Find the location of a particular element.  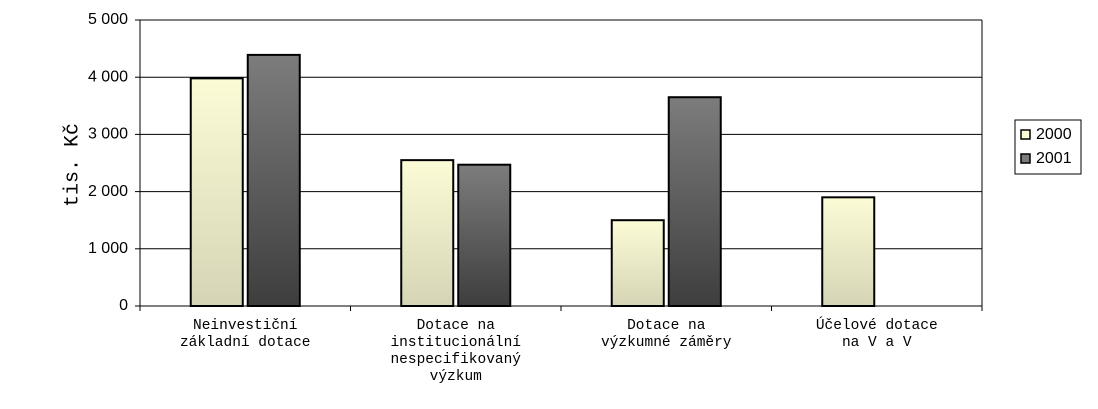

x-tick-label: Dotace na výzkumné záměry is located at coordinates (666, 334).